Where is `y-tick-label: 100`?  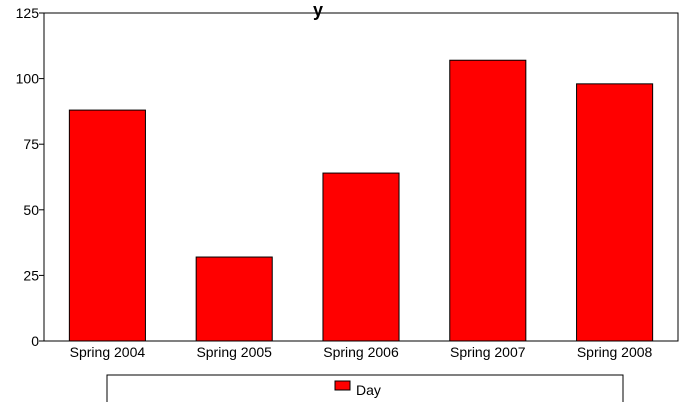
y-tick-label: 100 is located at coordinates (28, 79).